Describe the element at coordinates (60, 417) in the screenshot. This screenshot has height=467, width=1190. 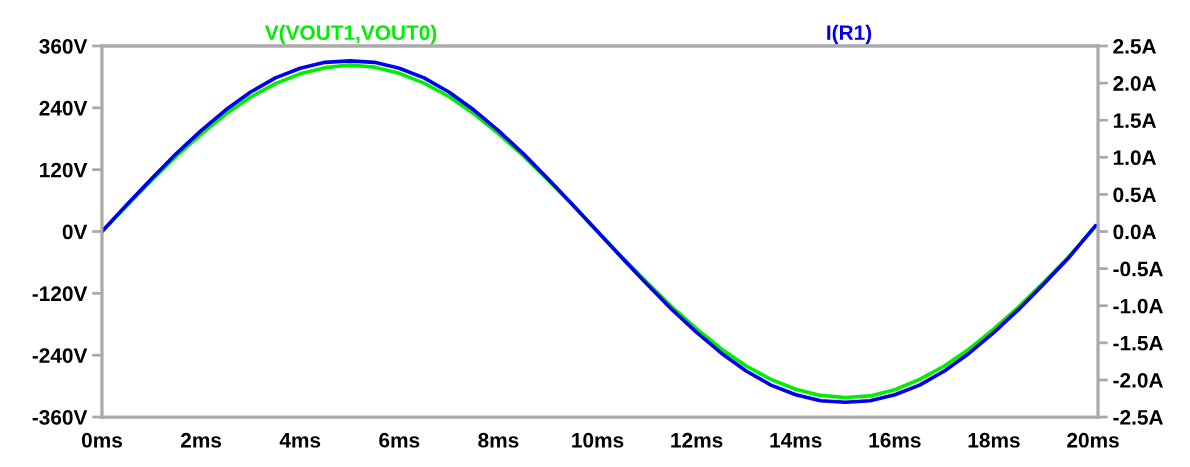
I see `y-tick-label: -360V` at that location.